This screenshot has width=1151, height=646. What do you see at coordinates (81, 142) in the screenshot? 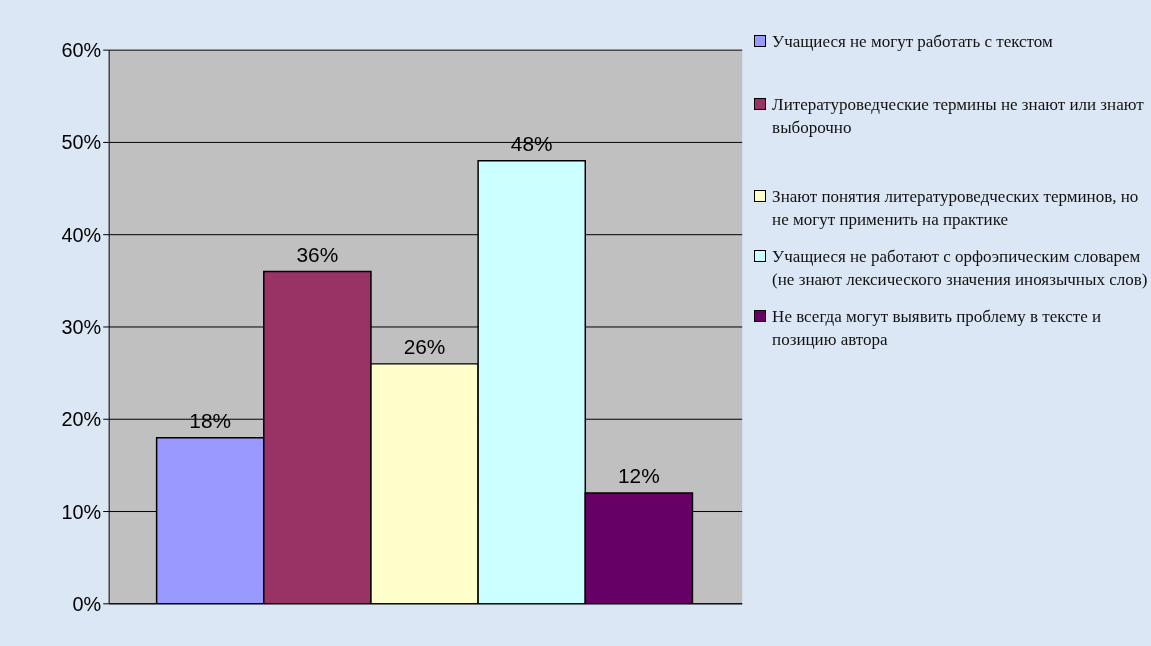
I see `y-tick-label: 50%` at bounding box center [81, 142].